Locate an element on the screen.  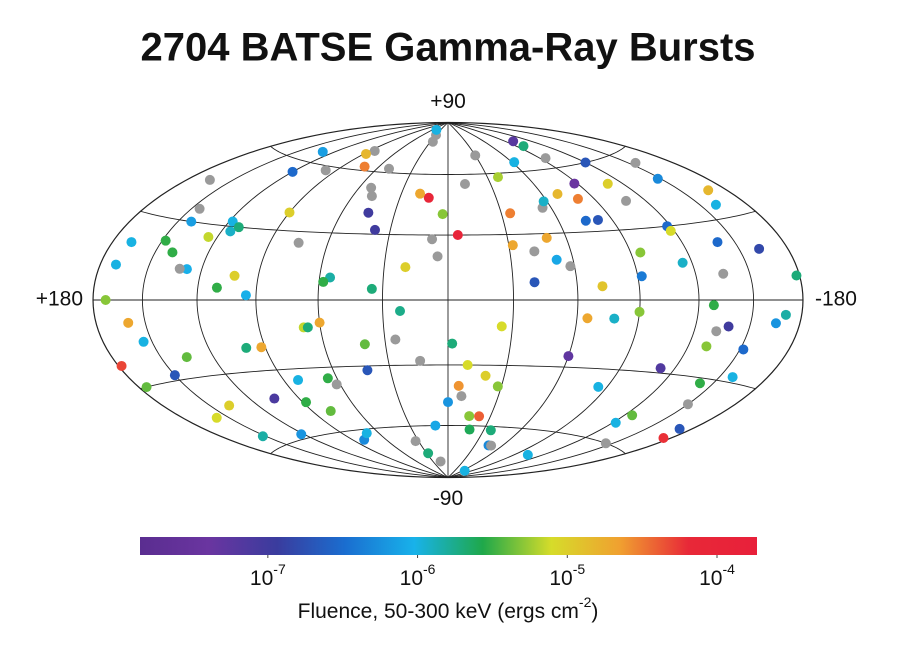
tick-exponent: -5 is located at coordinates (579, 569).